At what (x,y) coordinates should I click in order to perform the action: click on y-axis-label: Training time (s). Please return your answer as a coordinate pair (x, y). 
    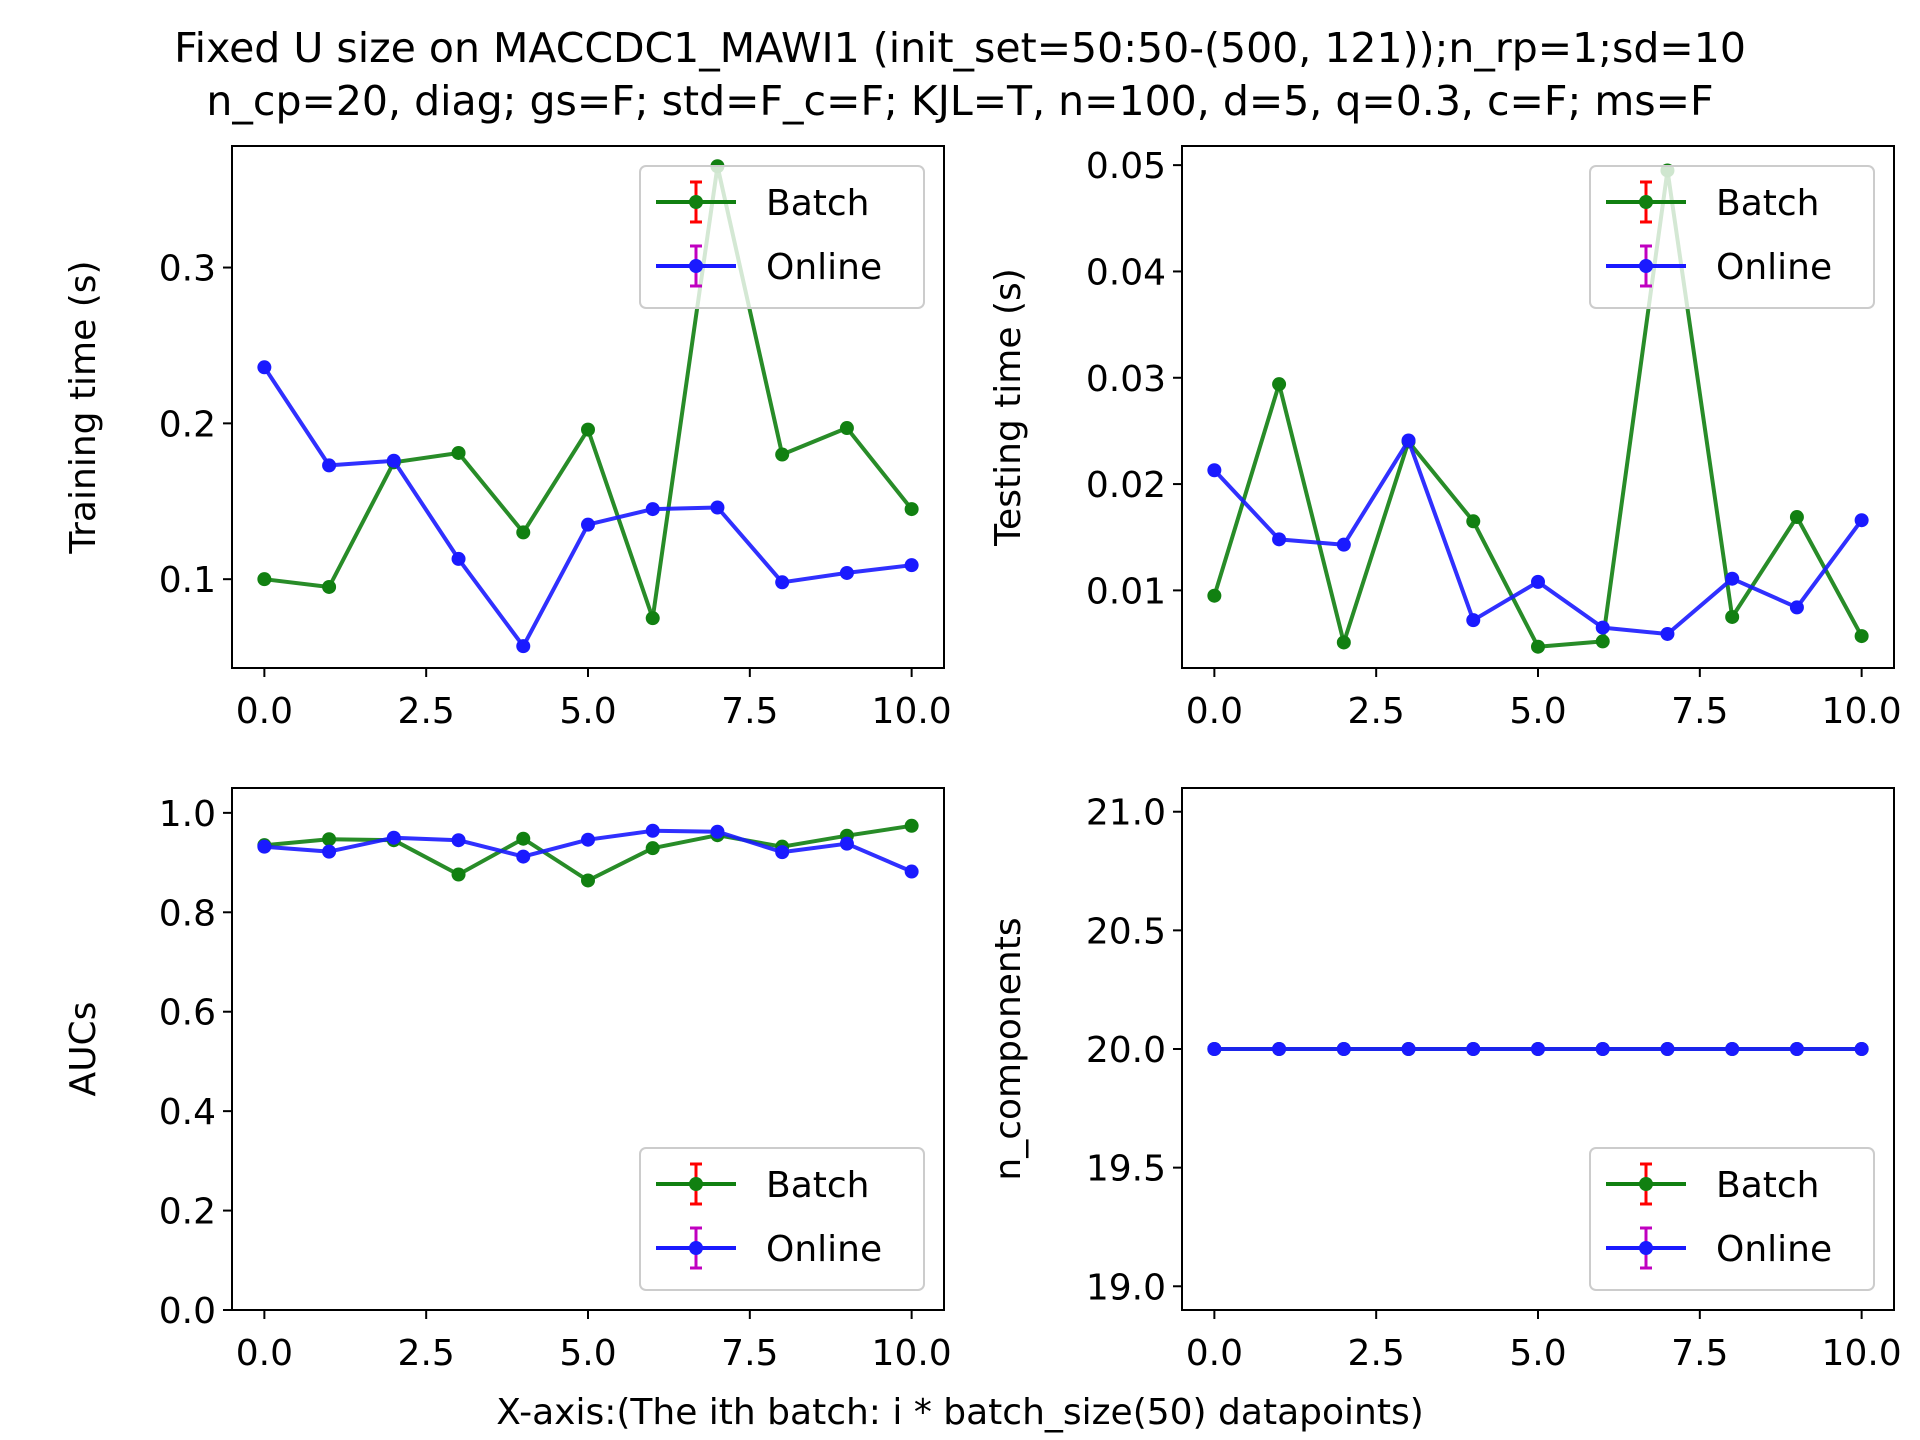
    Looking at the image, I should click on (83, 407).